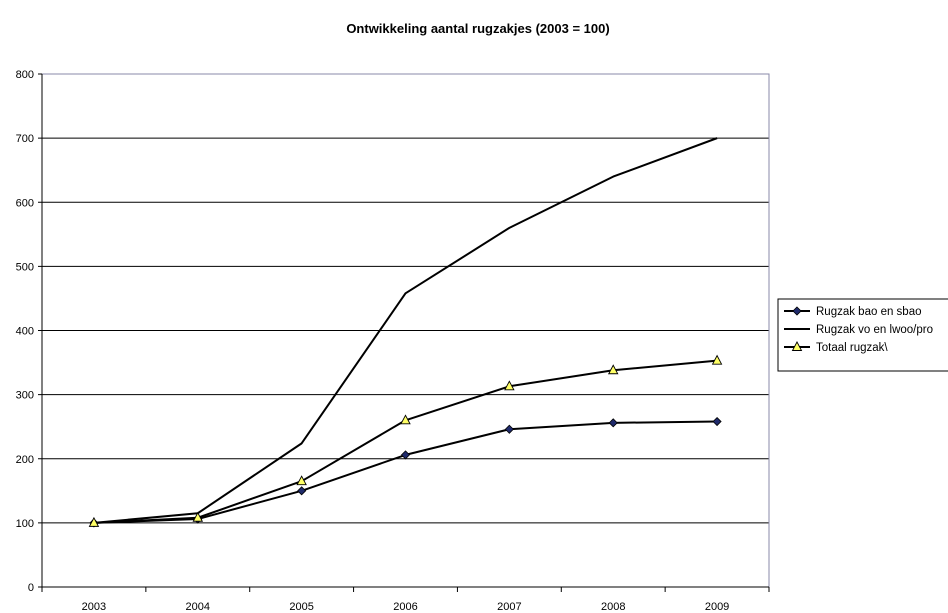 The image size is (948, 613). I want to click on y-tick-label: 600, so click(25, 203).